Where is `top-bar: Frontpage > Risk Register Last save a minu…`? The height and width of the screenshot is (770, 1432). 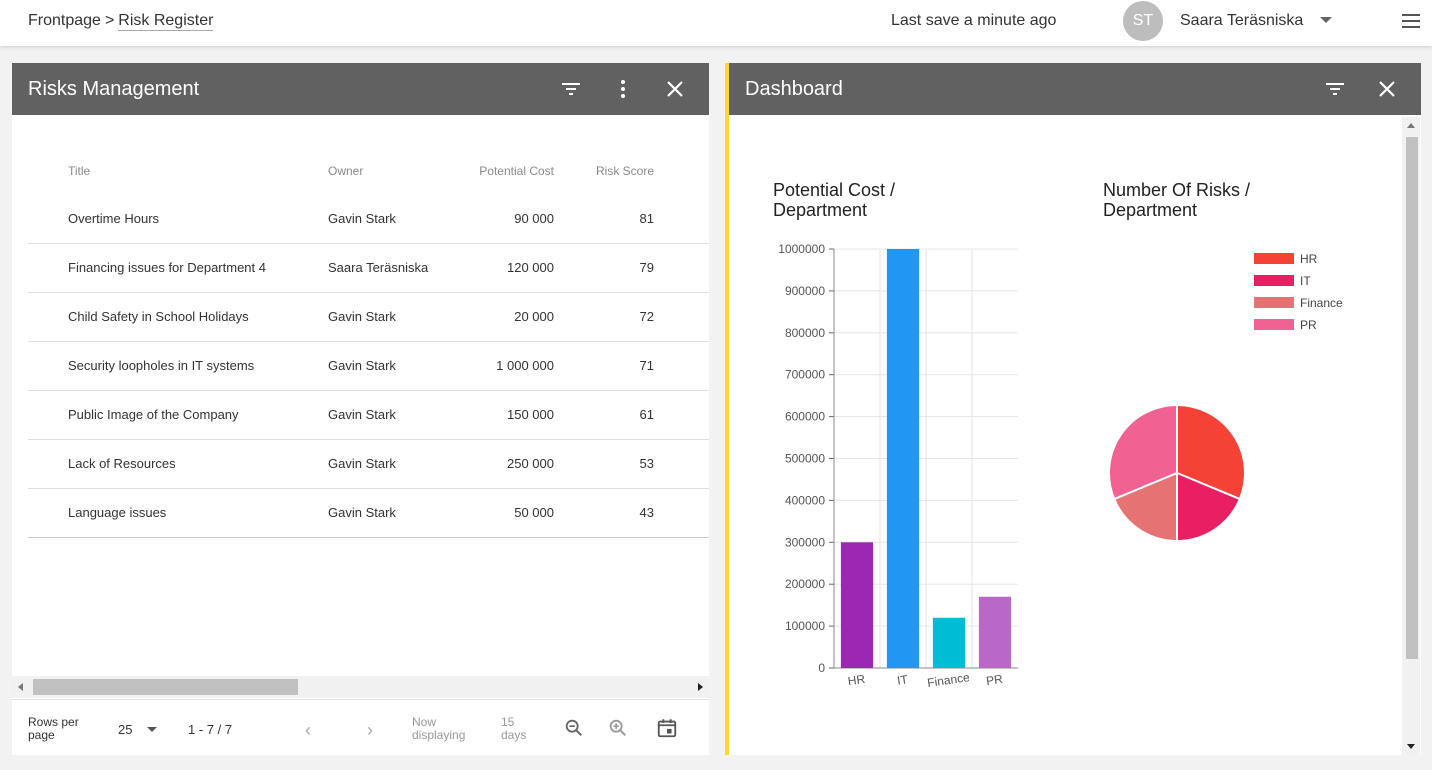
top-bar: Frontpage > Risk Register Last save a minu… is located at coordinates (716, 23).